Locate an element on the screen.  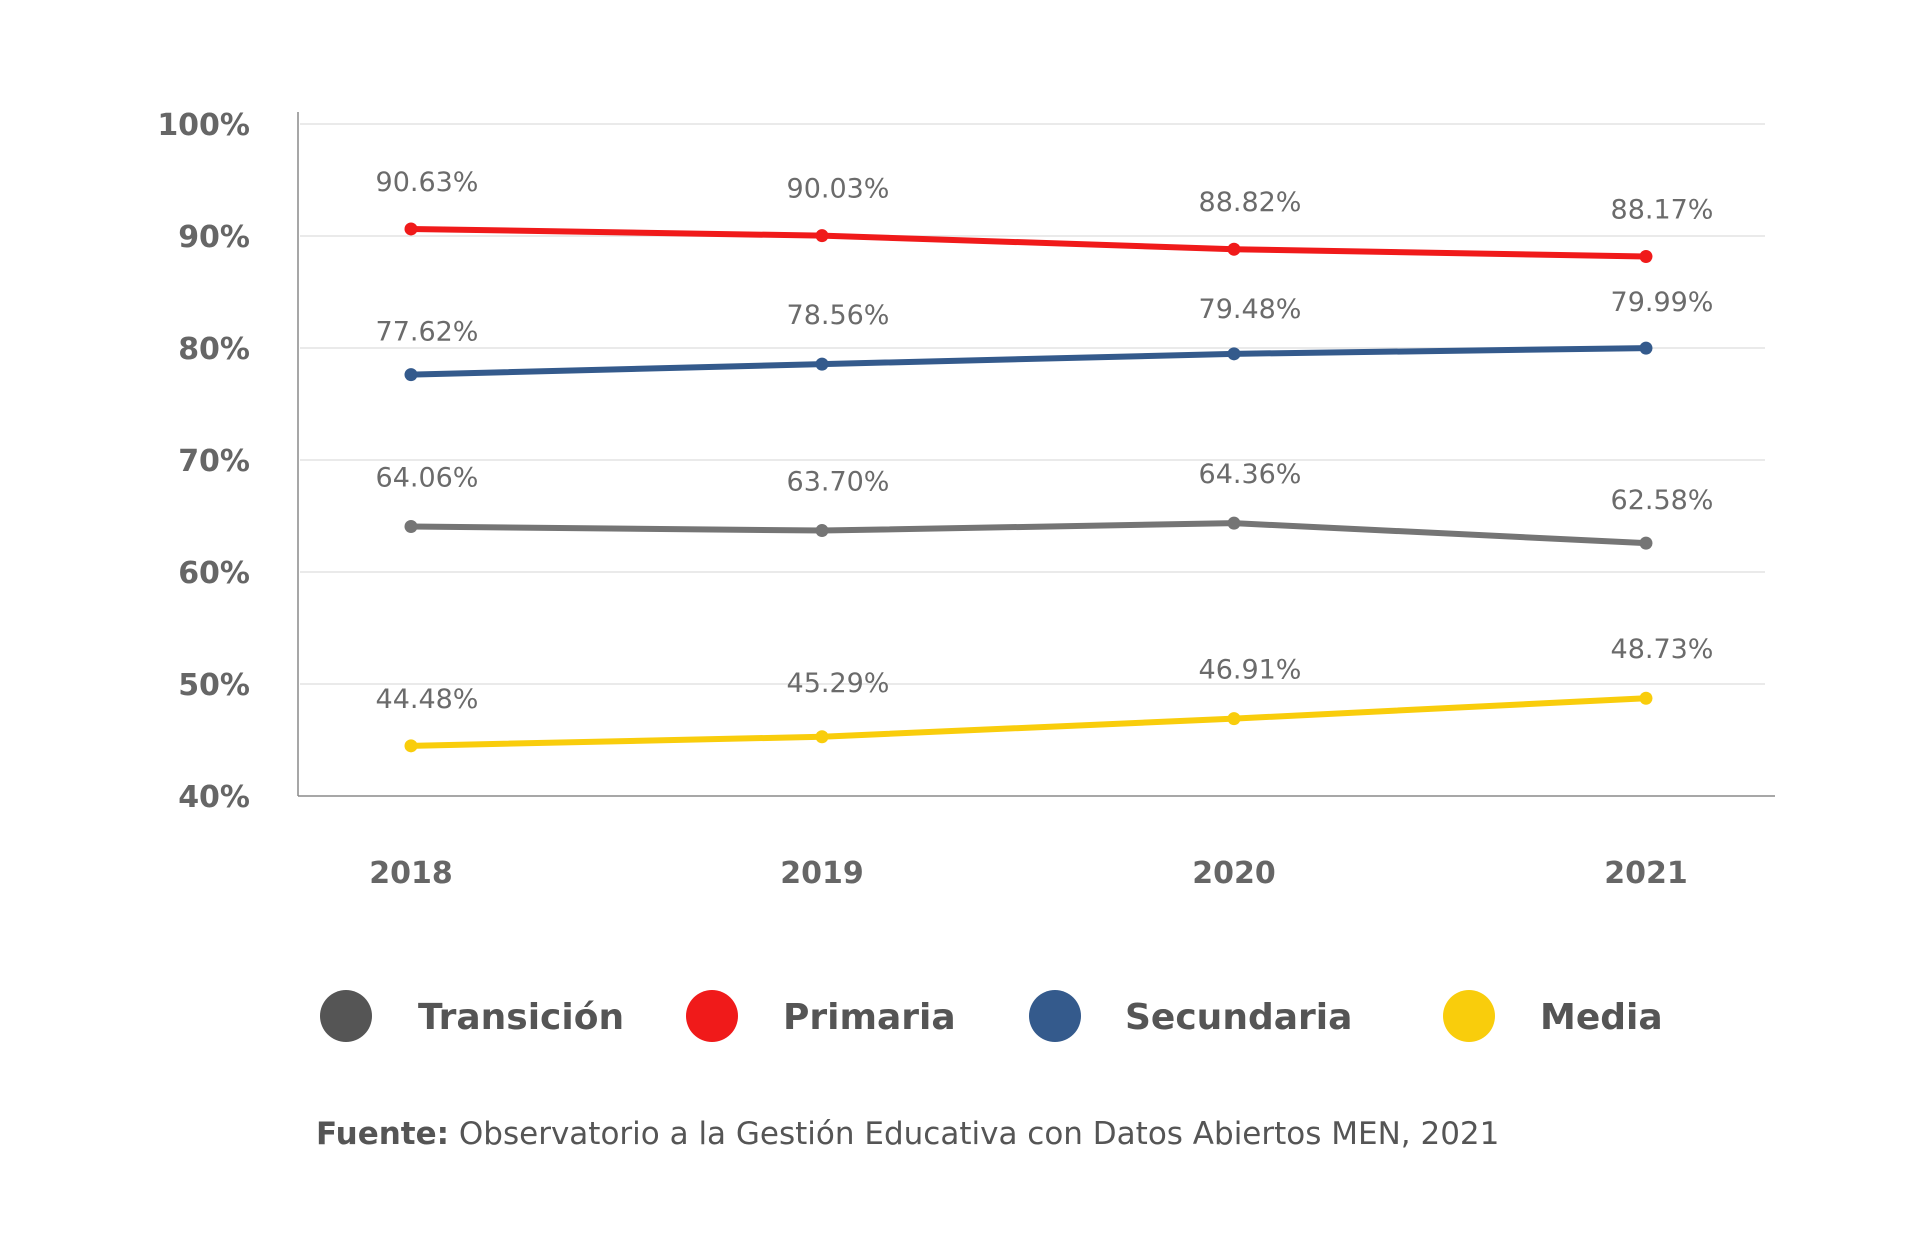
data-label: 64.36% is located at coordinates (1250, 474).